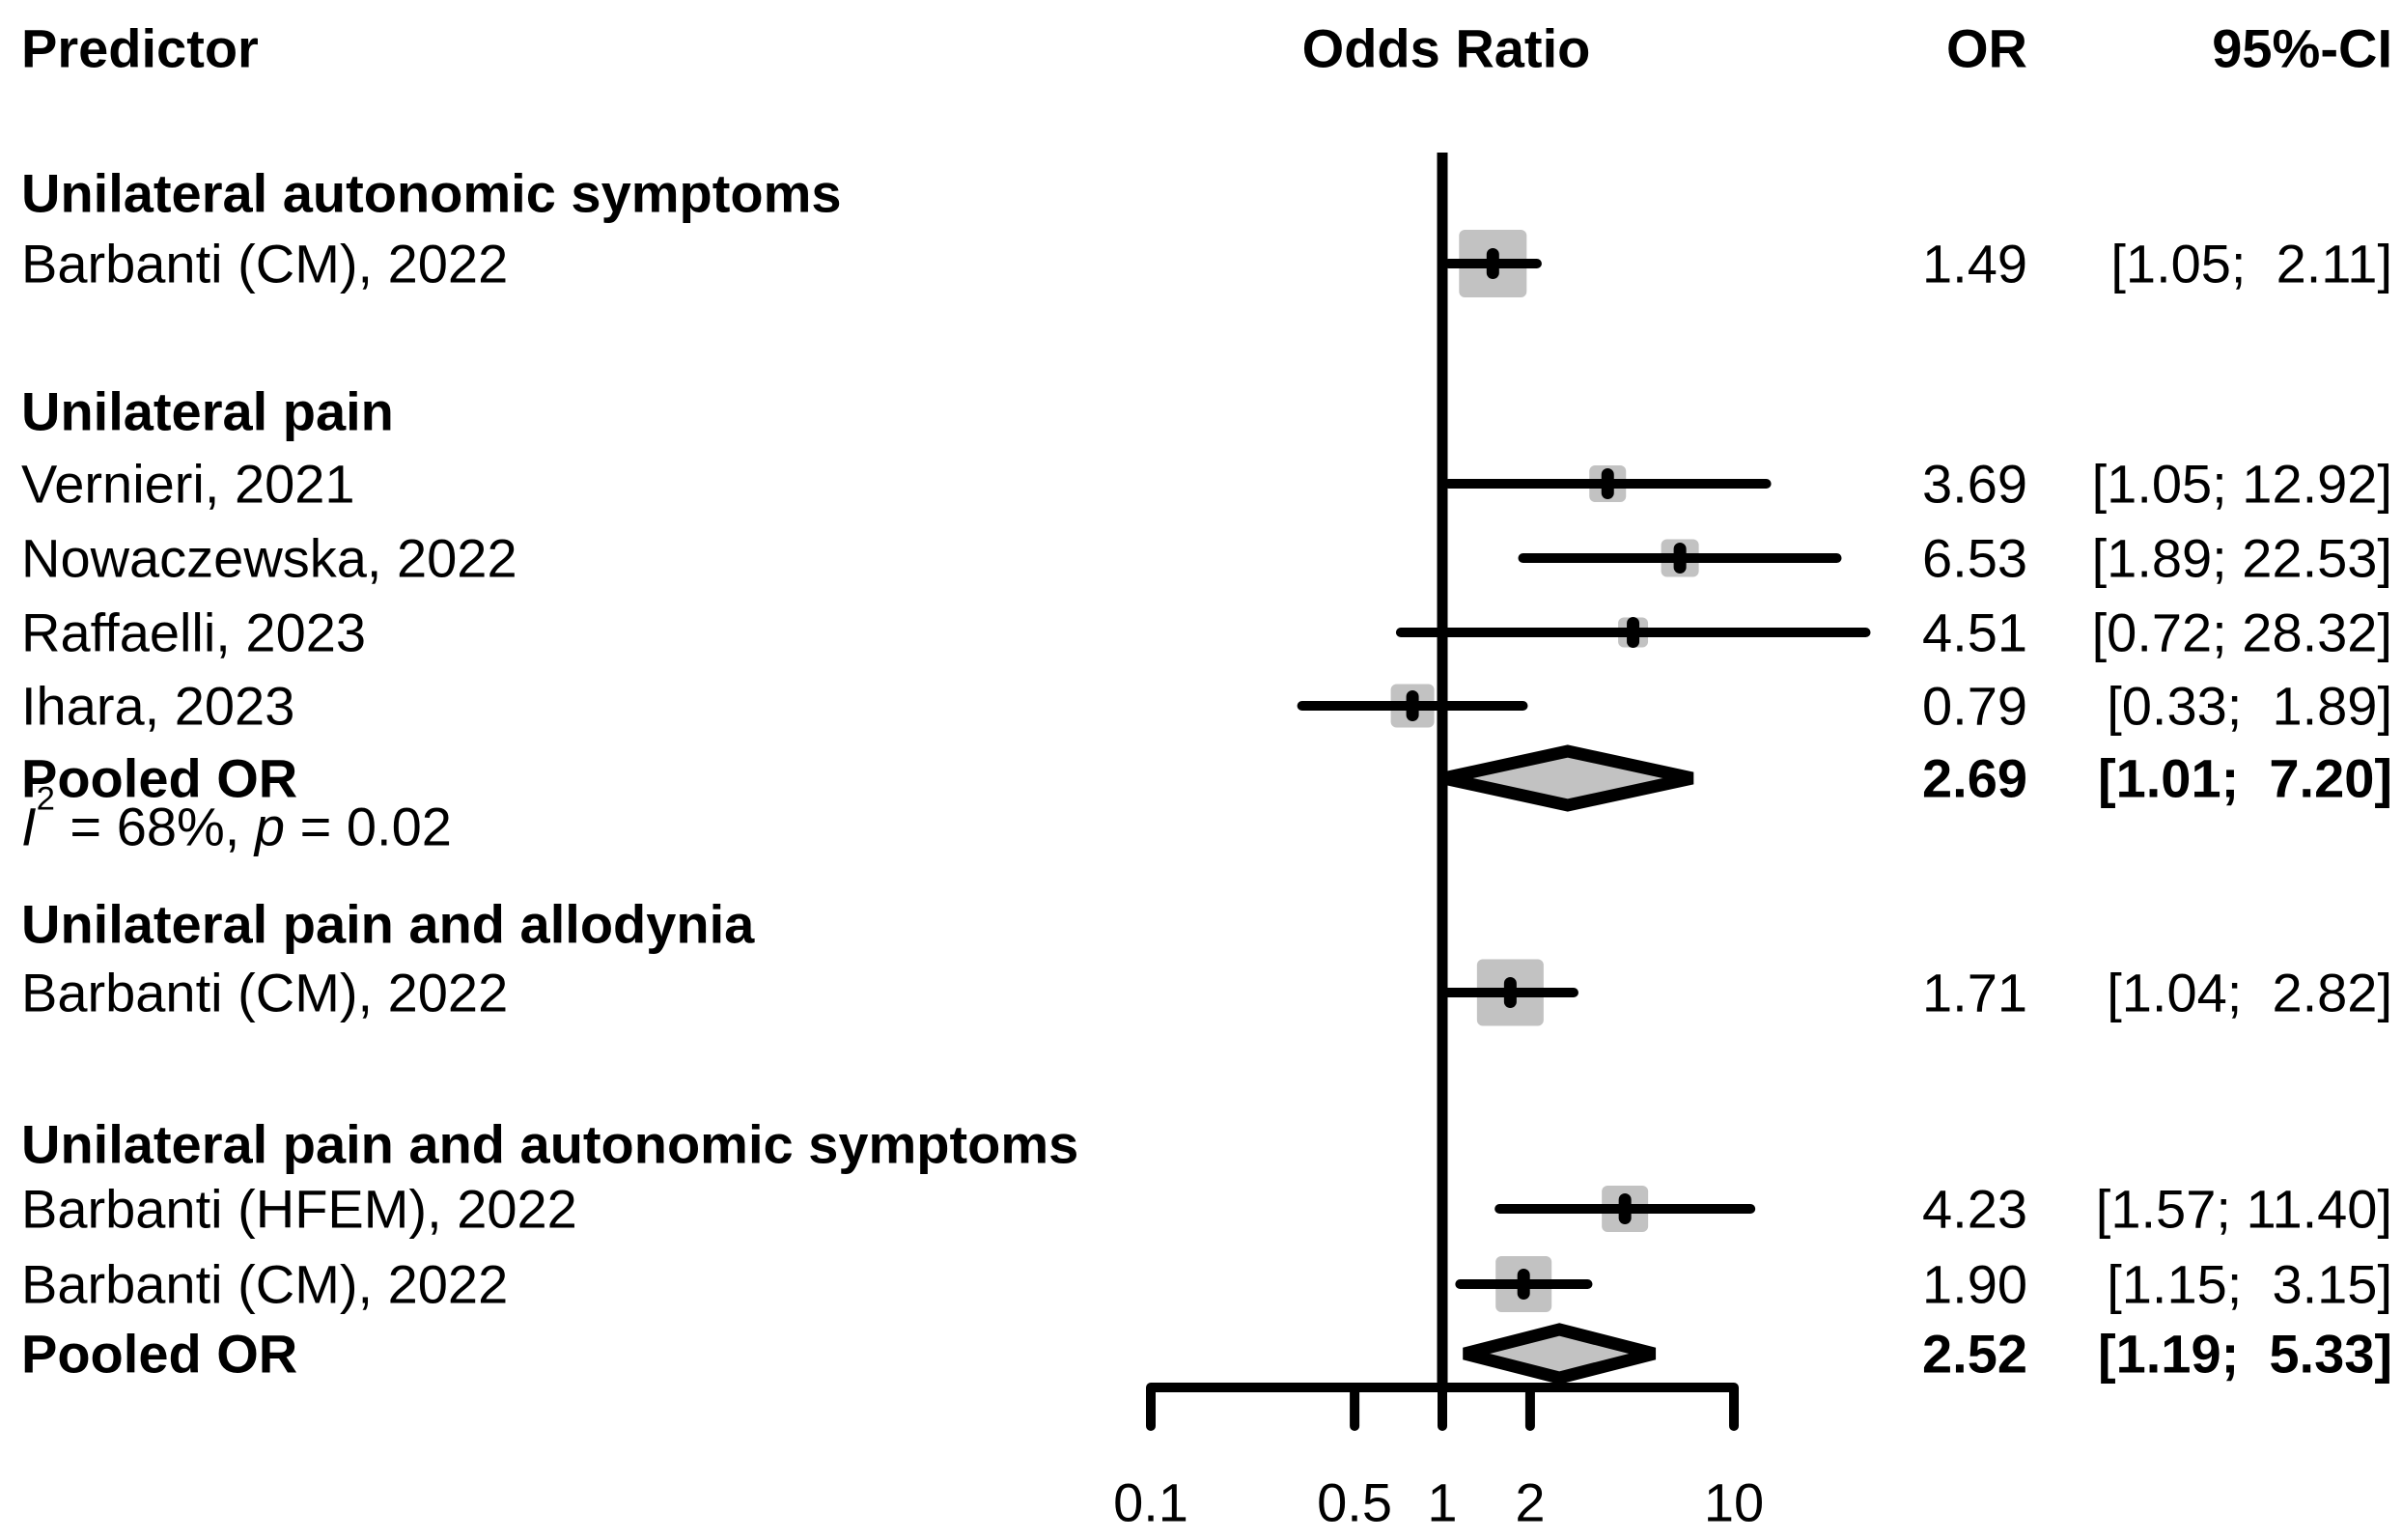 The width and height of the screenshot is (2402, 1540). Describe the element at coordinates (1974, 264) in the screenshot. I see `or-value: 1.49` at that location.